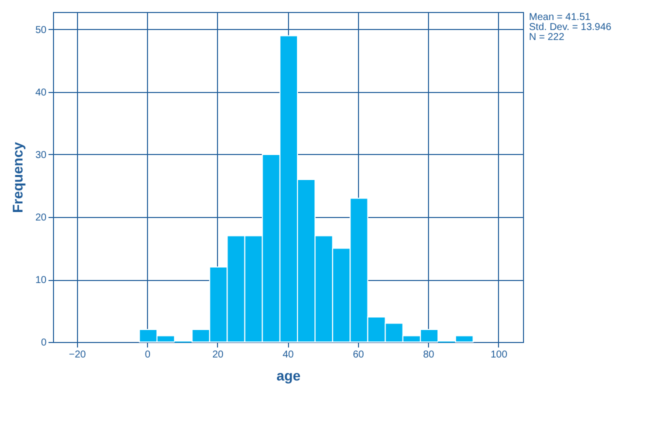 The image size is (659, 426). I want to click on y-axis-title: Frequency, so click(17, 177).